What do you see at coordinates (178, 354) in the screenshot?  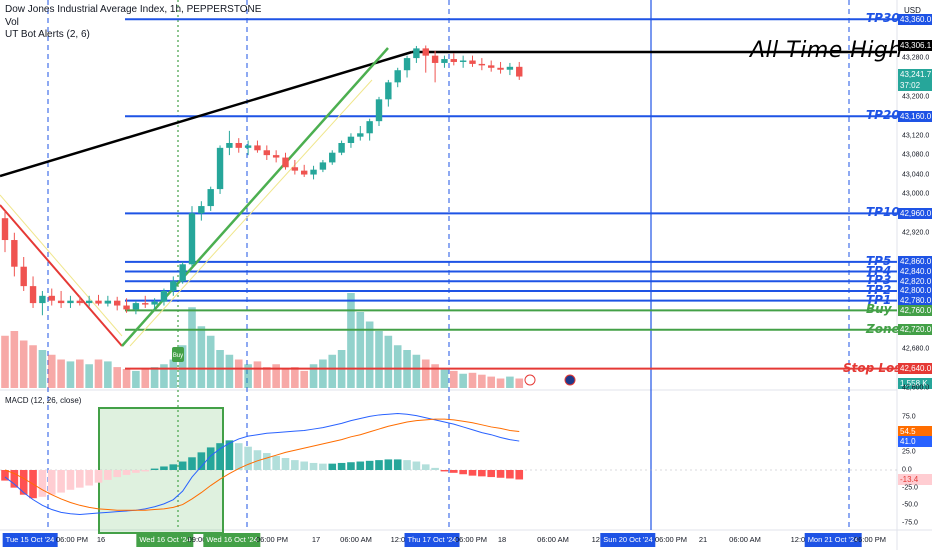 I see `buy-signal-marker` at bounding box center [178, 354].